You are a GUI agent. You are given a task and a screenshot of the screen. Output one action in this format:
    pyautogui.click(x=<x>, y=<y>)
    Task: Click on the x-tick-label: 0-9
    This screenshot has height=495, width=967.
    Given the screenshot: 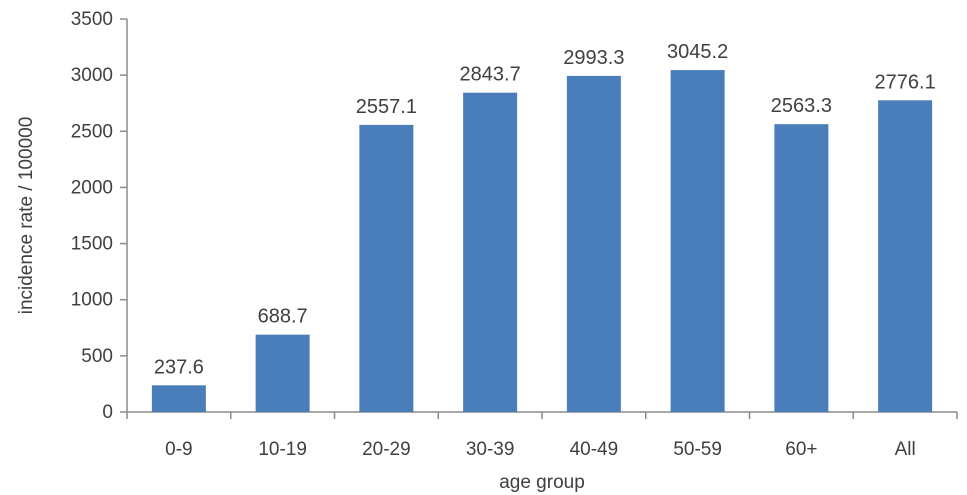 What is the action you would take?
    pyautogui.click(x=178, y=449)
    